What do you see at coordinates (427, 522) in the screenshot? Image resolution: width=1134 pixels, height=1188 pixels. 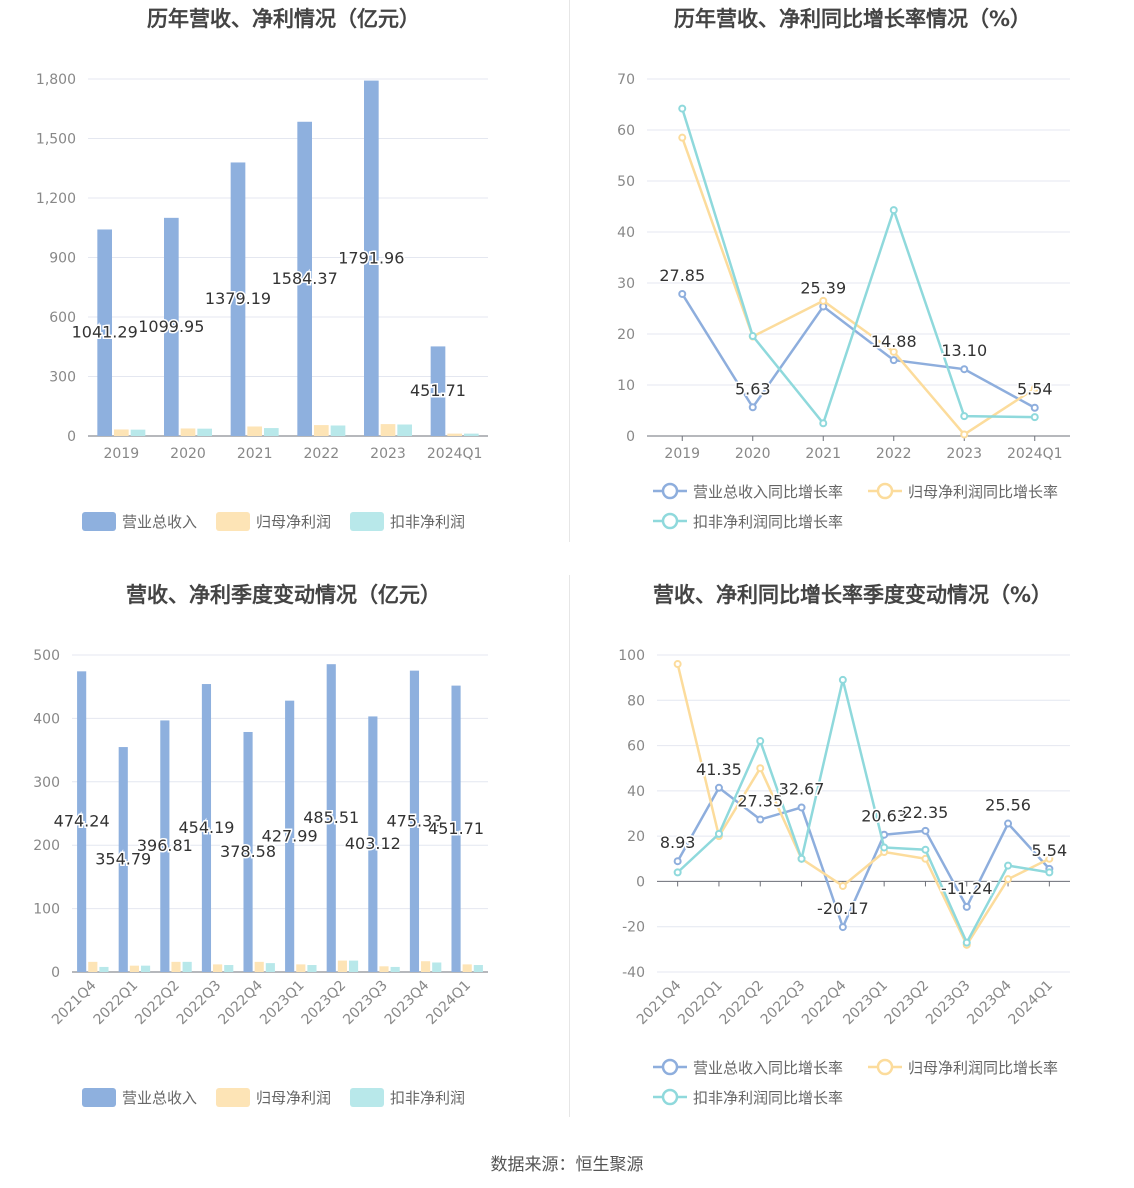 I see `legend-label: 扣非净利润` at bounding box center [427, 522].